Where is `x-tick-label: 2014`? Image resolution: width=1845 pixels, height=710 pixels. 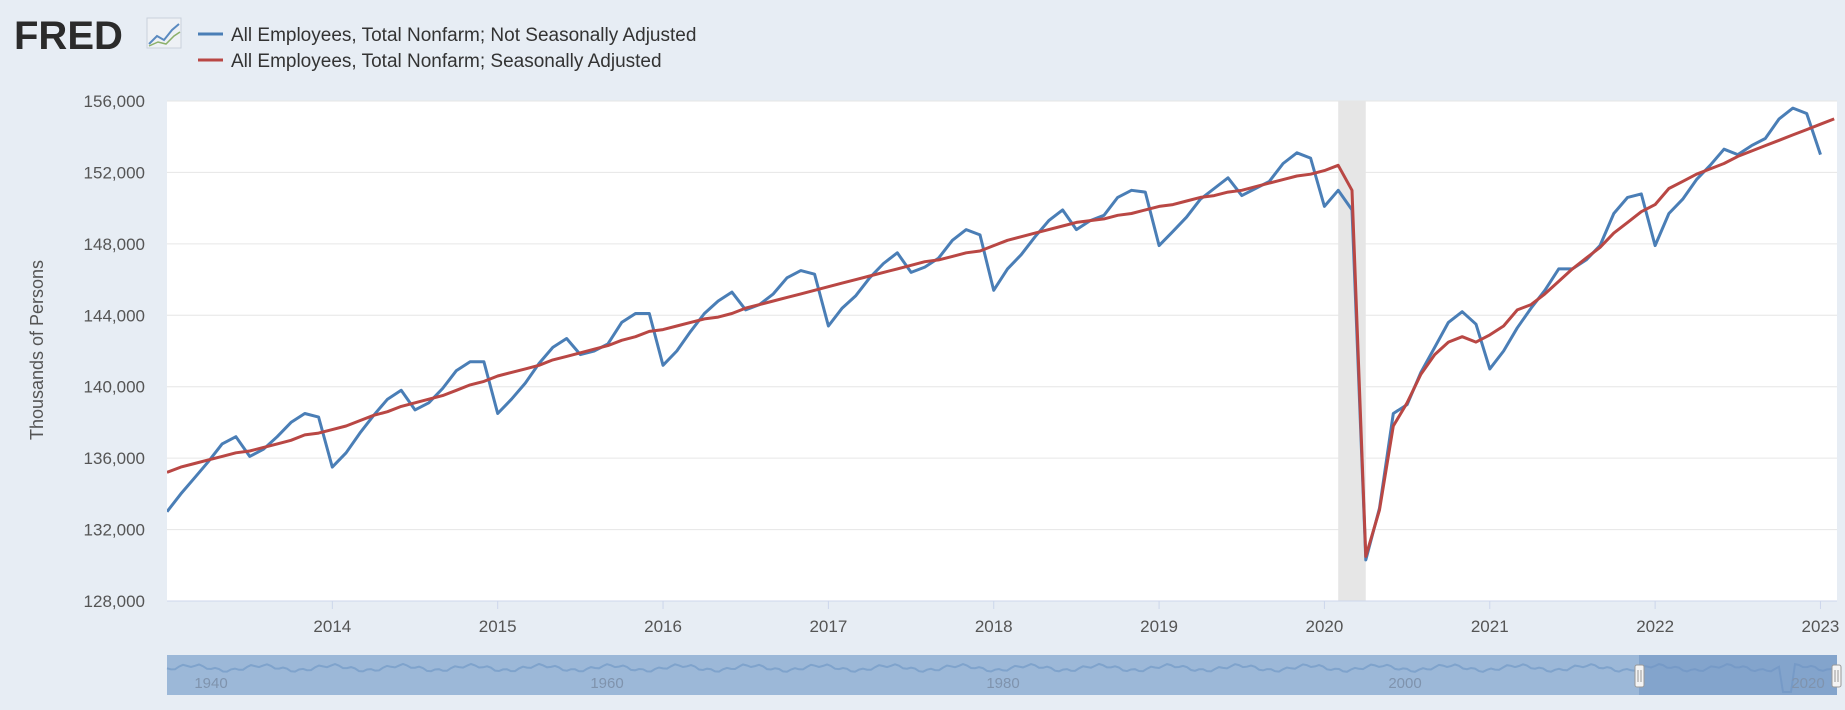 x-tick-label: 2014 is located at coordinates (332, 626).